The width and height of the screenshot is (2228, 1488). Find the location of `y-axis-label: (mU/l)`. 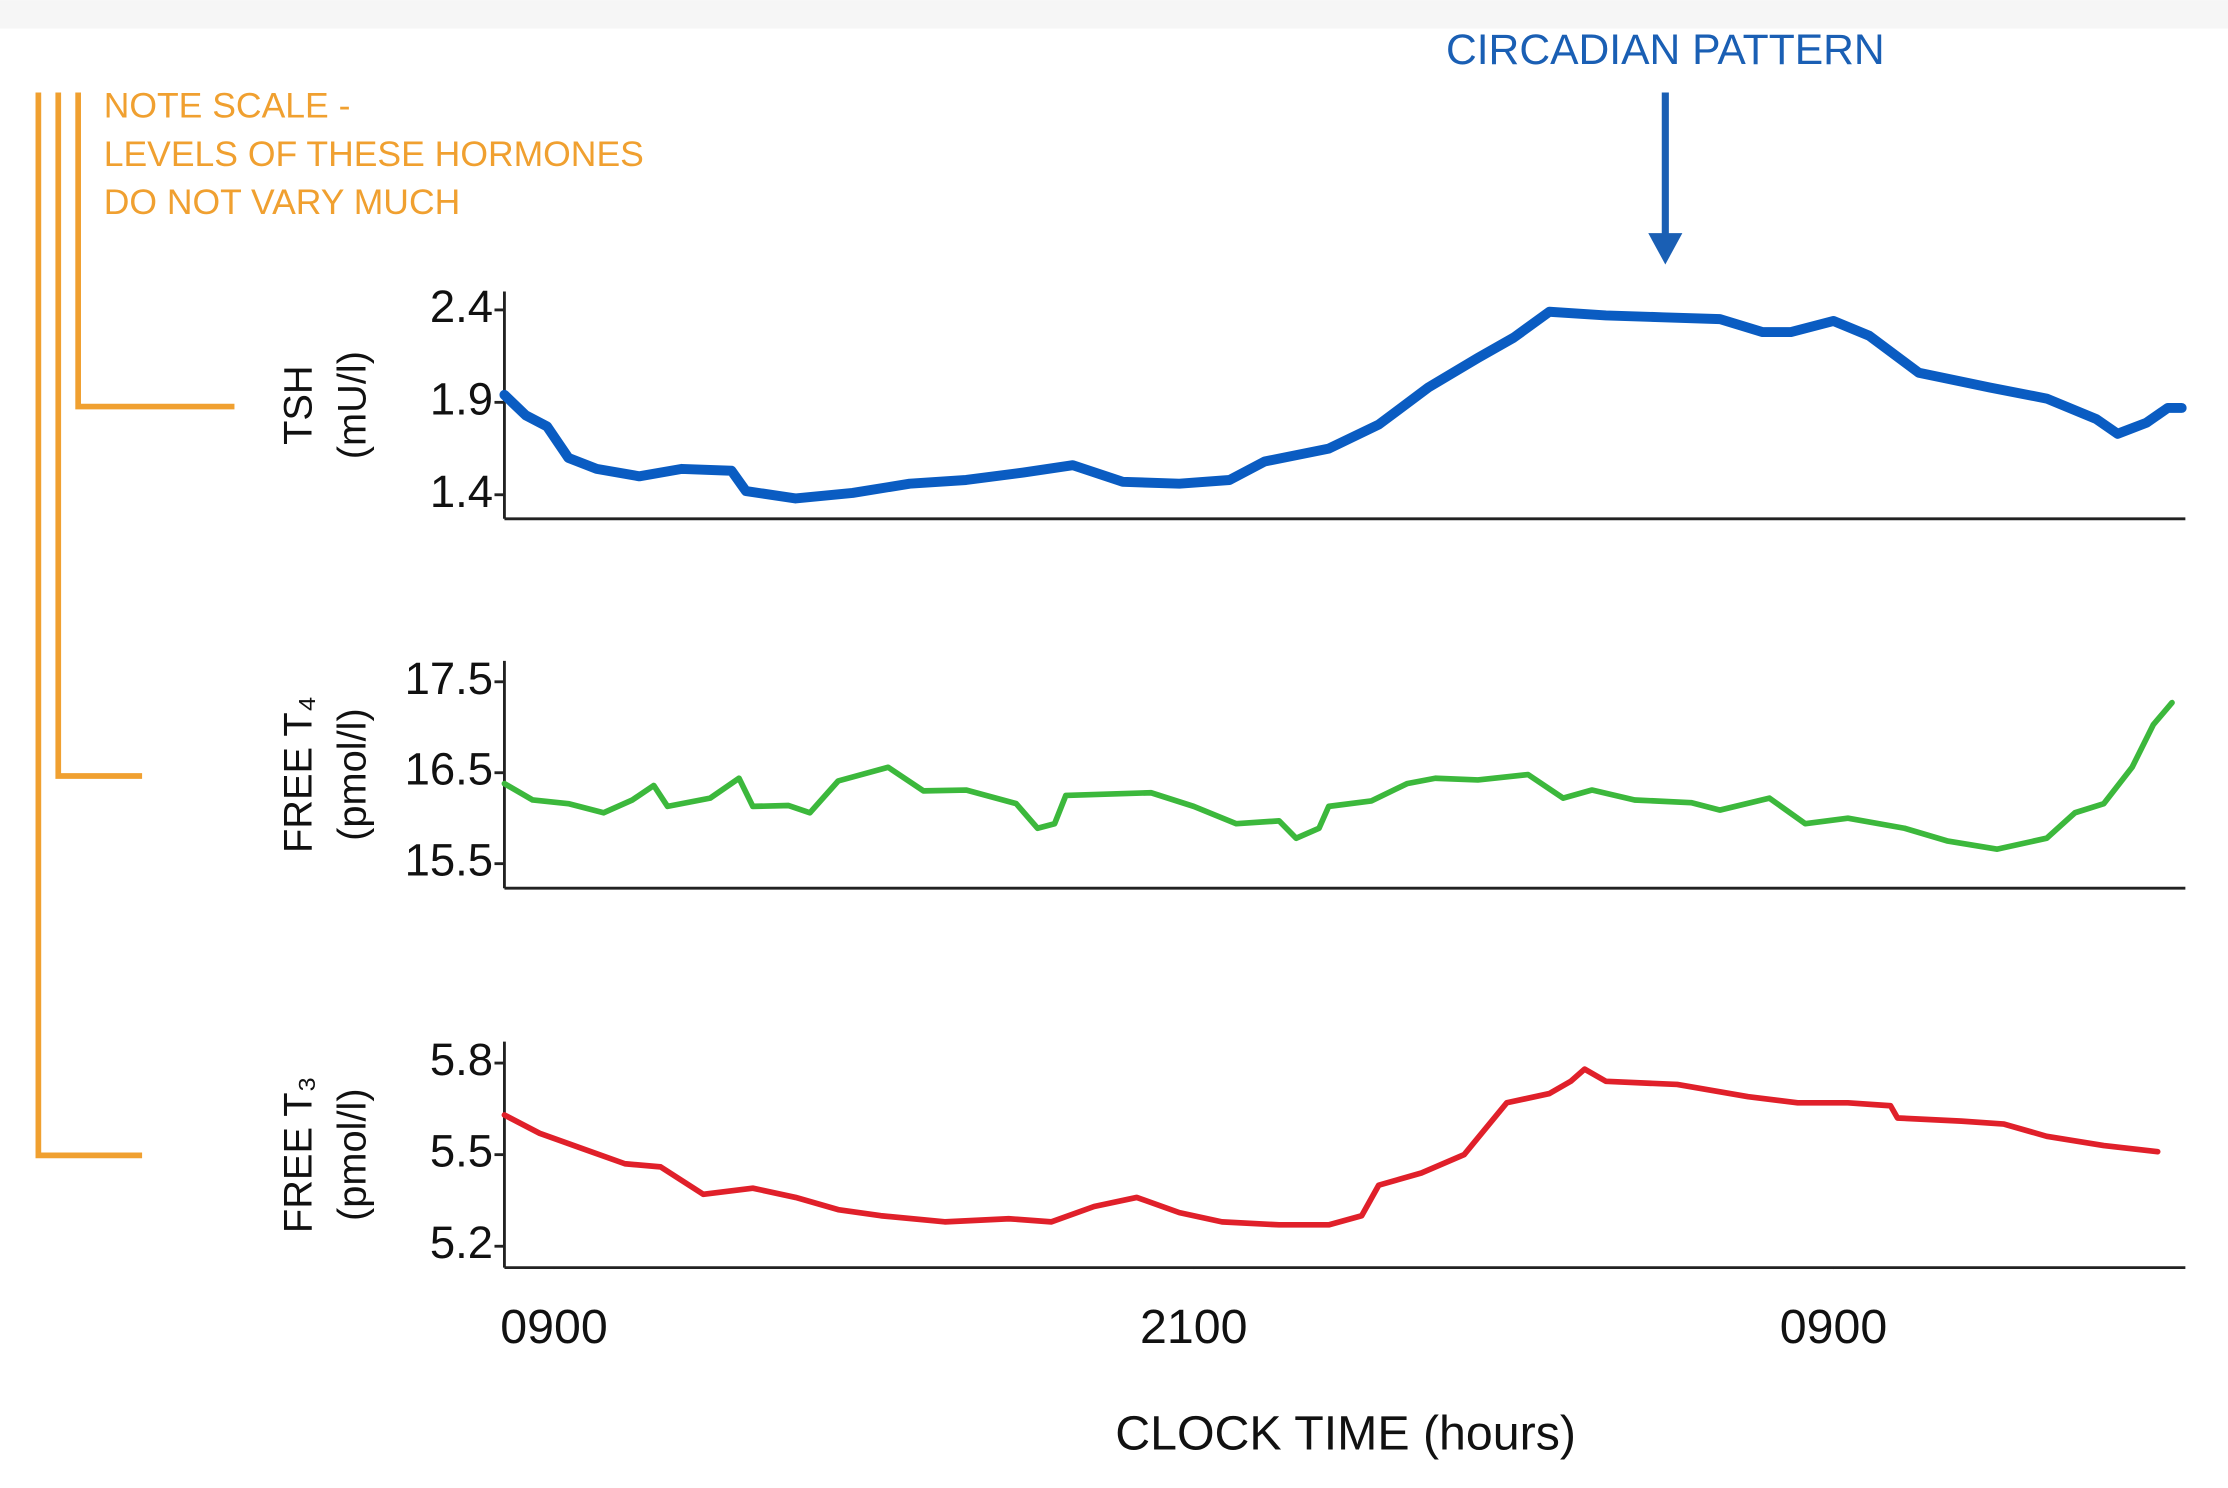

y-axis-label: (mU/l) is located at coordinates (353, 405).